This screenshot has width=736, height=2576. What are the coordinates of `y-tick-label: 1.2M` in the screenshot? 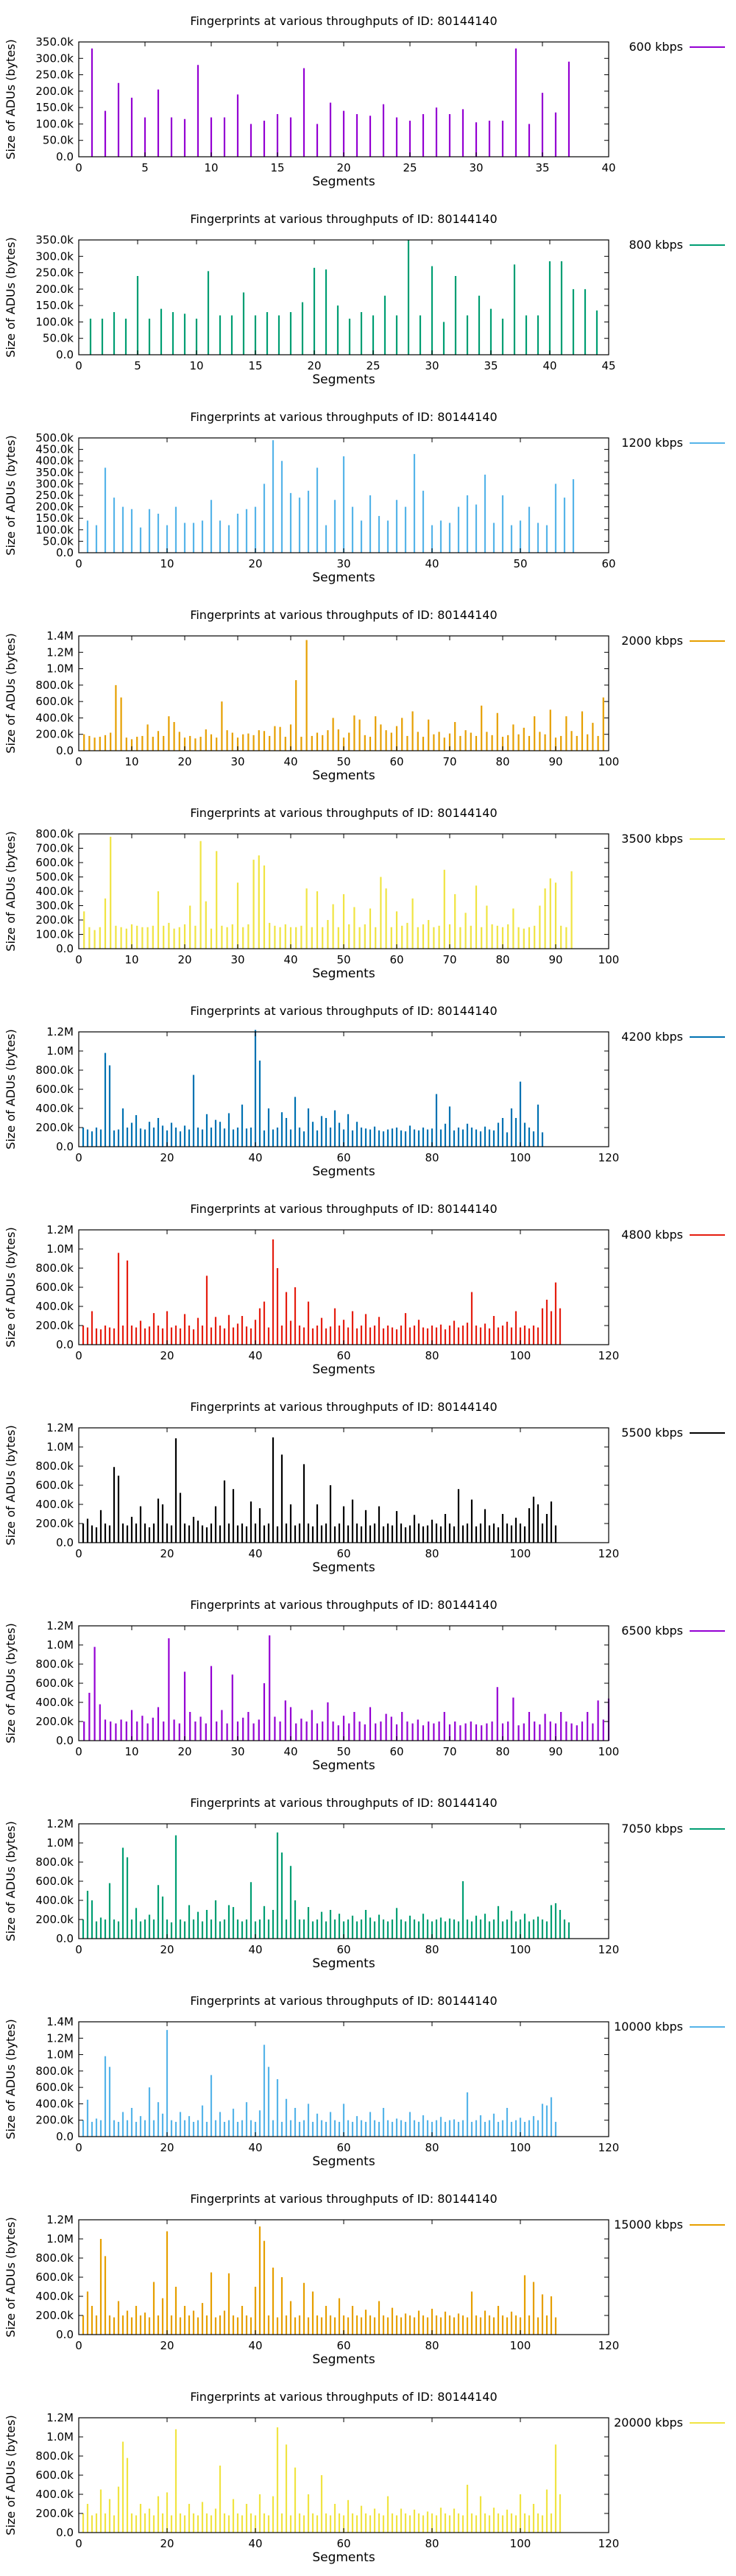 It's located at (60, 1031).